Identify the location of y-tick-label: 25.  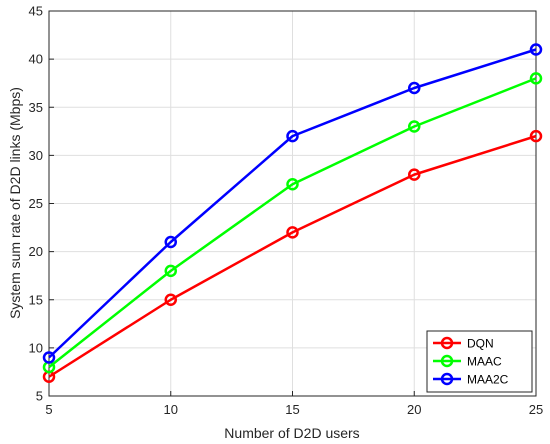
(36, 203).